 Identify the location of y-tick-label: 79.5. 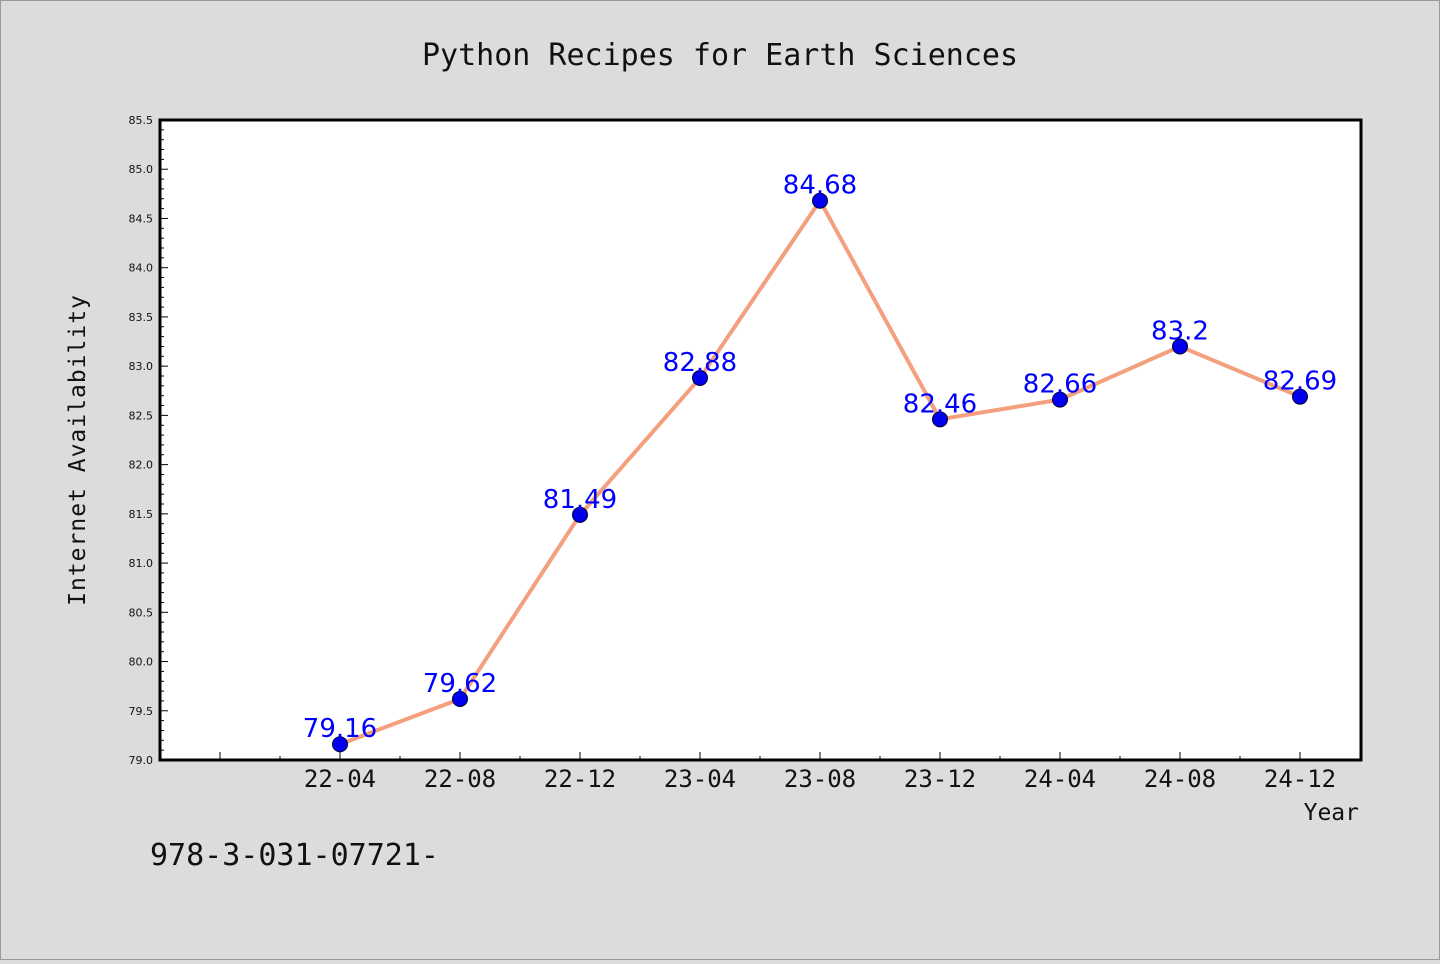
(141, 711).